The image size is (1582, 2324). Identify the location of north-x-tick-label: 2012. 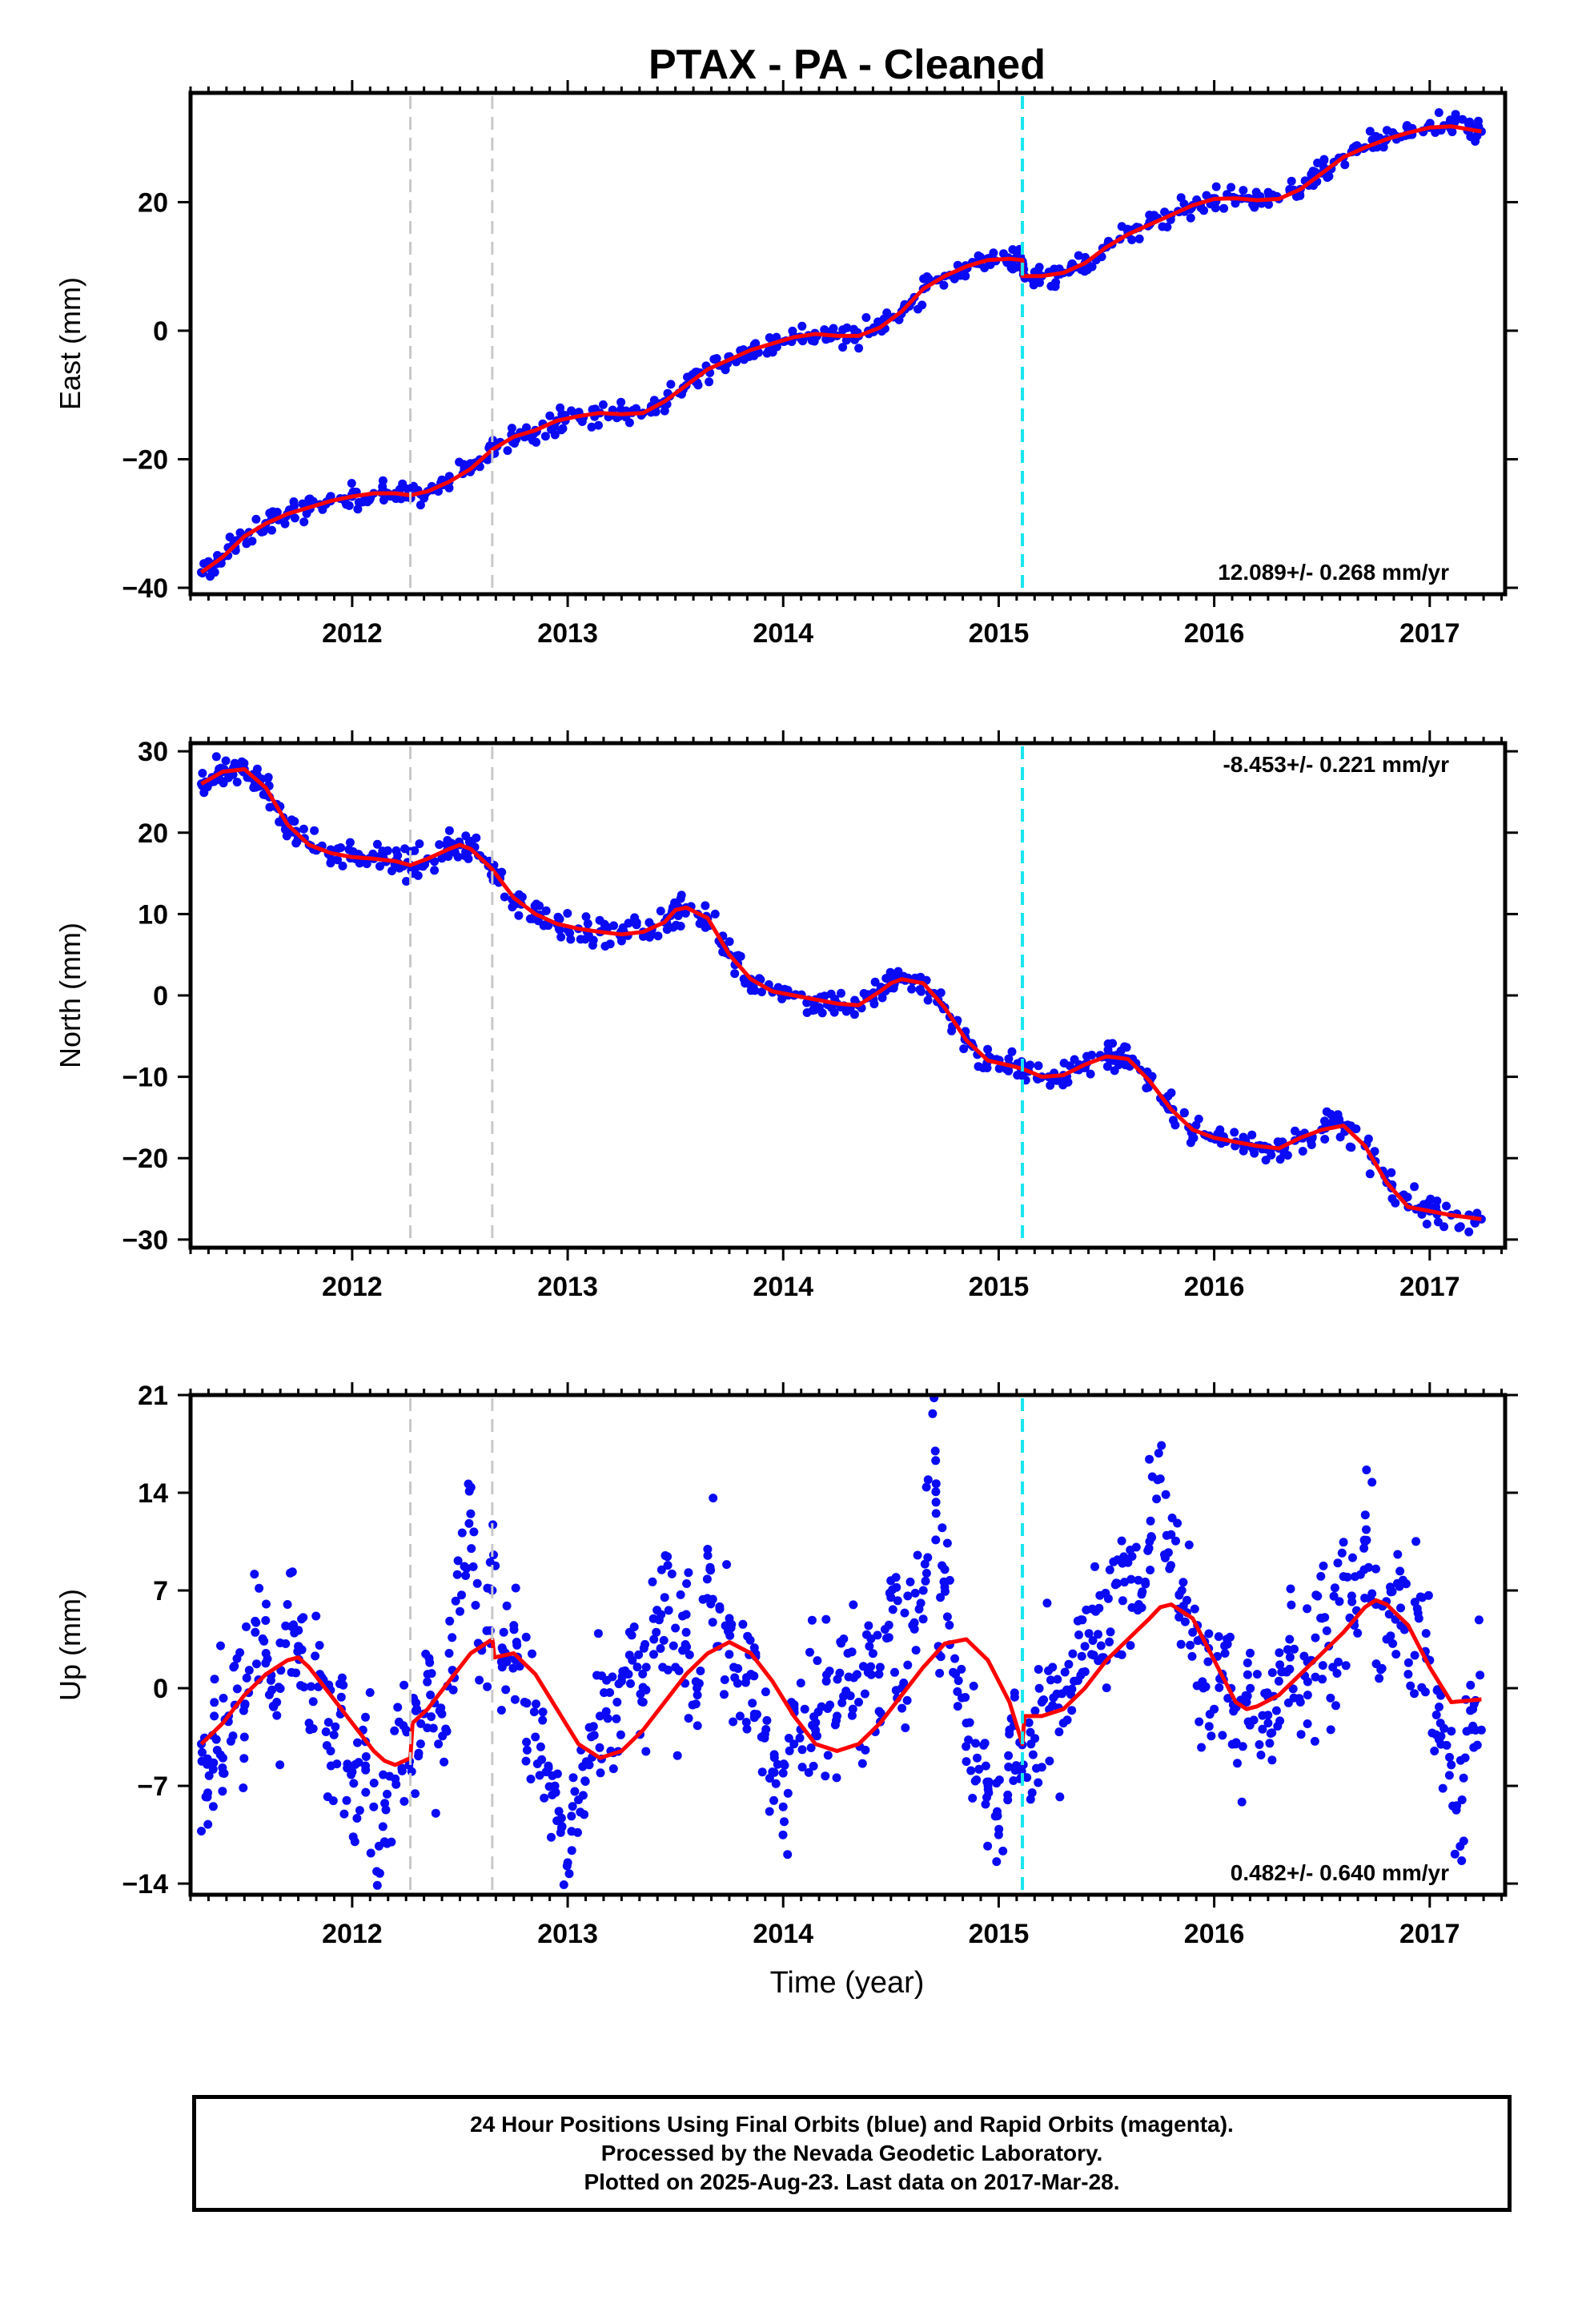
(352, 1287).